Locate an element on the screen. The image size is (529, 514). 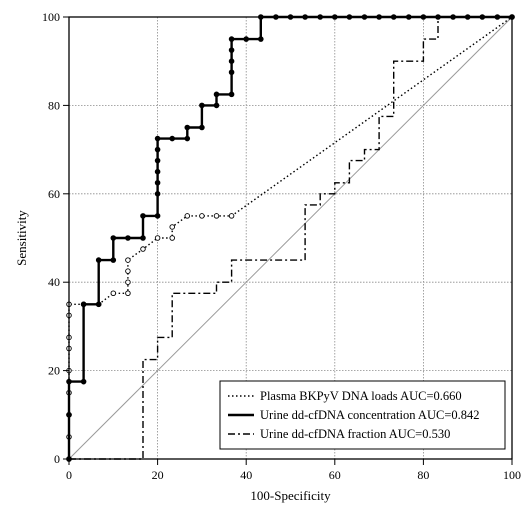
x-tick-label: 20 is located at coordinates (158, 475).